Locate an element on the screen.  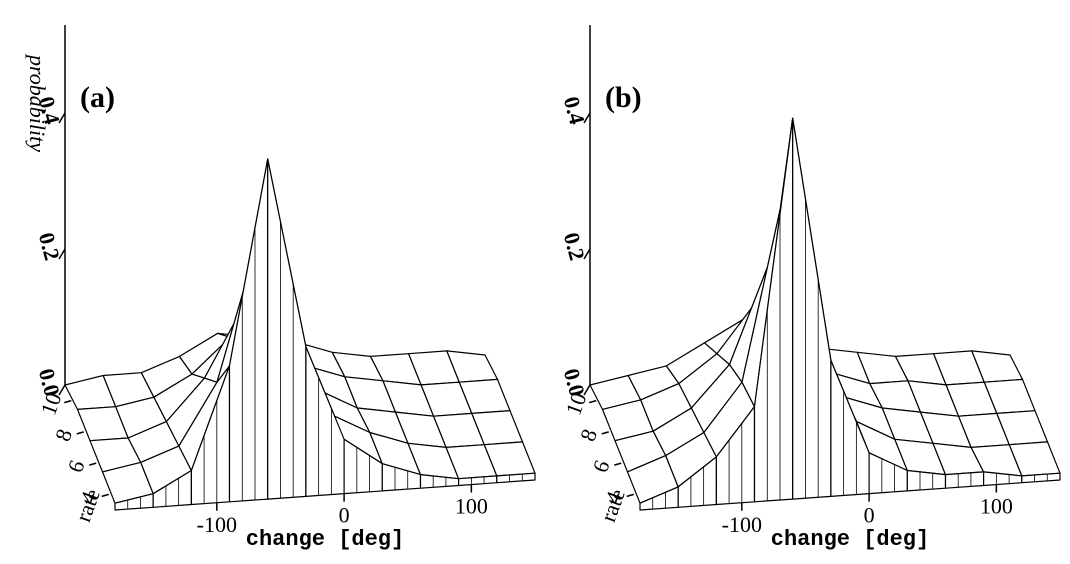
z-axis-label: probability is located at coordinates (37, 102).